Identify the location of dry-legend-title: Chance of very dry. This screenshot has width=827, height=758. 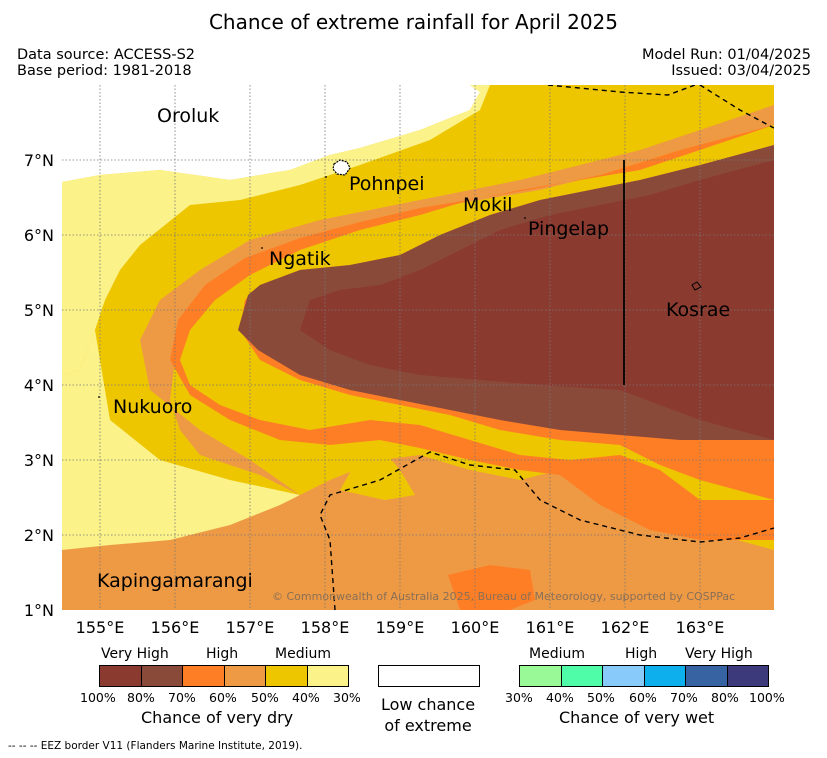
(217, 717).